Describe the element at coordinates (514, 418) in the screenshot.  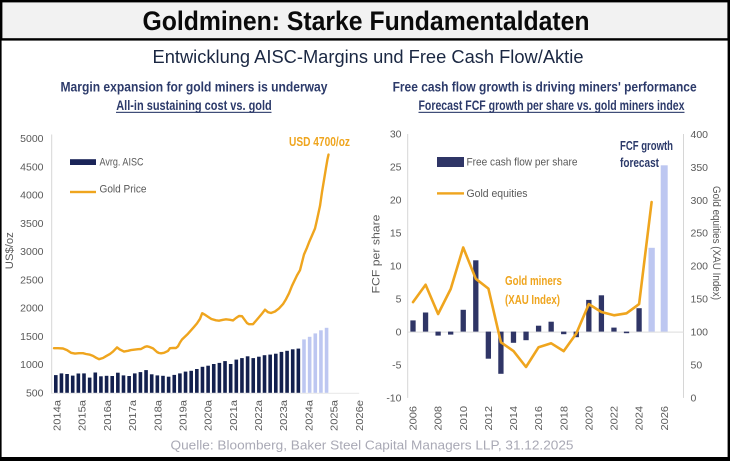
I see `svg-text: 2014` at that location.